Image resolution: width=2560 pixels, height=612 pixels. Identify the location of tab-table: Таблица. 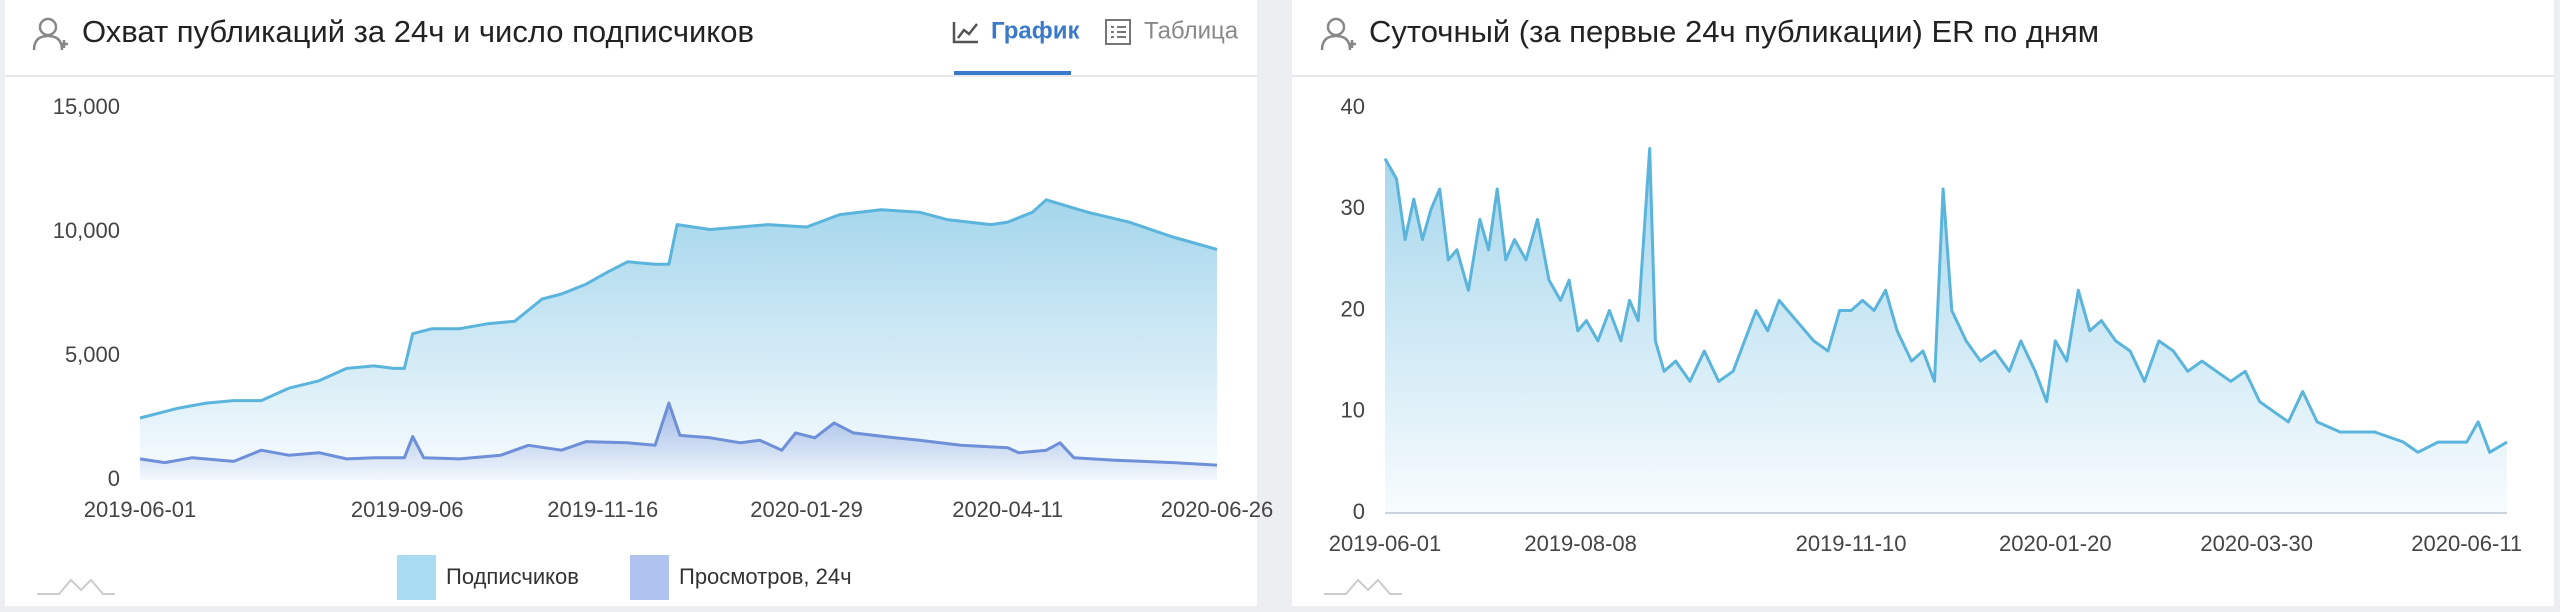
(1172, 31).